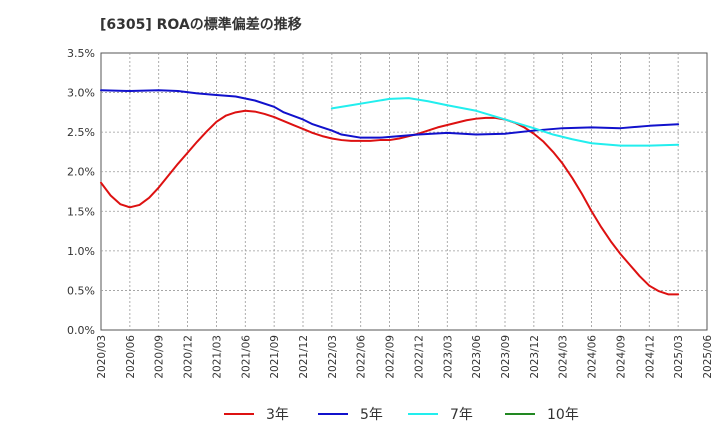 The image size is (720, 440). What do you see at coordinates (81, 330) in the screenshot?
I see `y-tick-label: 0.0%` at bounding box center [81, 330].